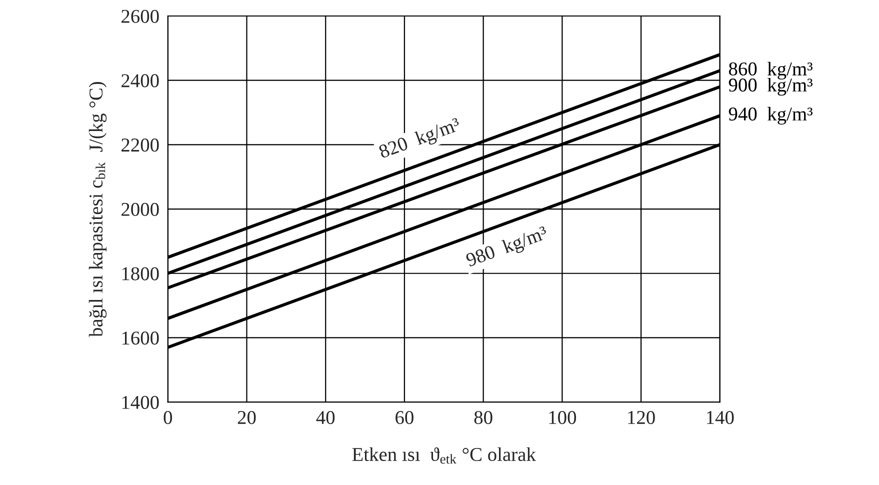  I want to click on x-tick-label: 120, so click(641, 417).